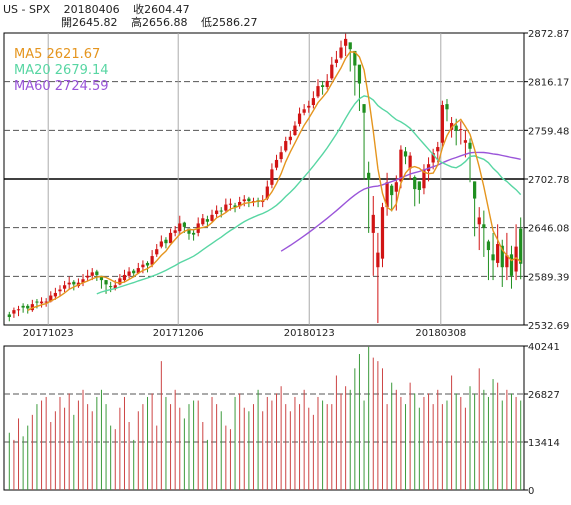 The width and height of the screenshot is (571, 505). I want to click on close-label: 收2604.47, so click(161, 9).